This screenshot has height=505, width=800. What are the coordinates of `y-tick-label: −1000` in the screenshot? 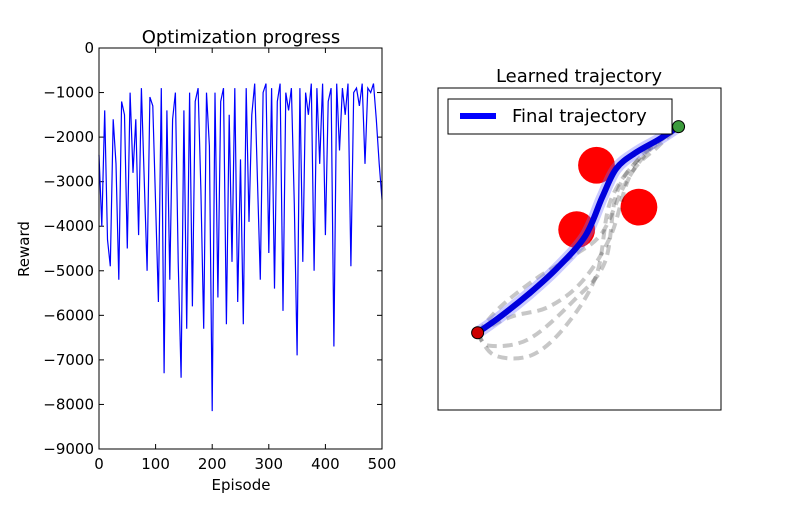 It's located at (68, 93).